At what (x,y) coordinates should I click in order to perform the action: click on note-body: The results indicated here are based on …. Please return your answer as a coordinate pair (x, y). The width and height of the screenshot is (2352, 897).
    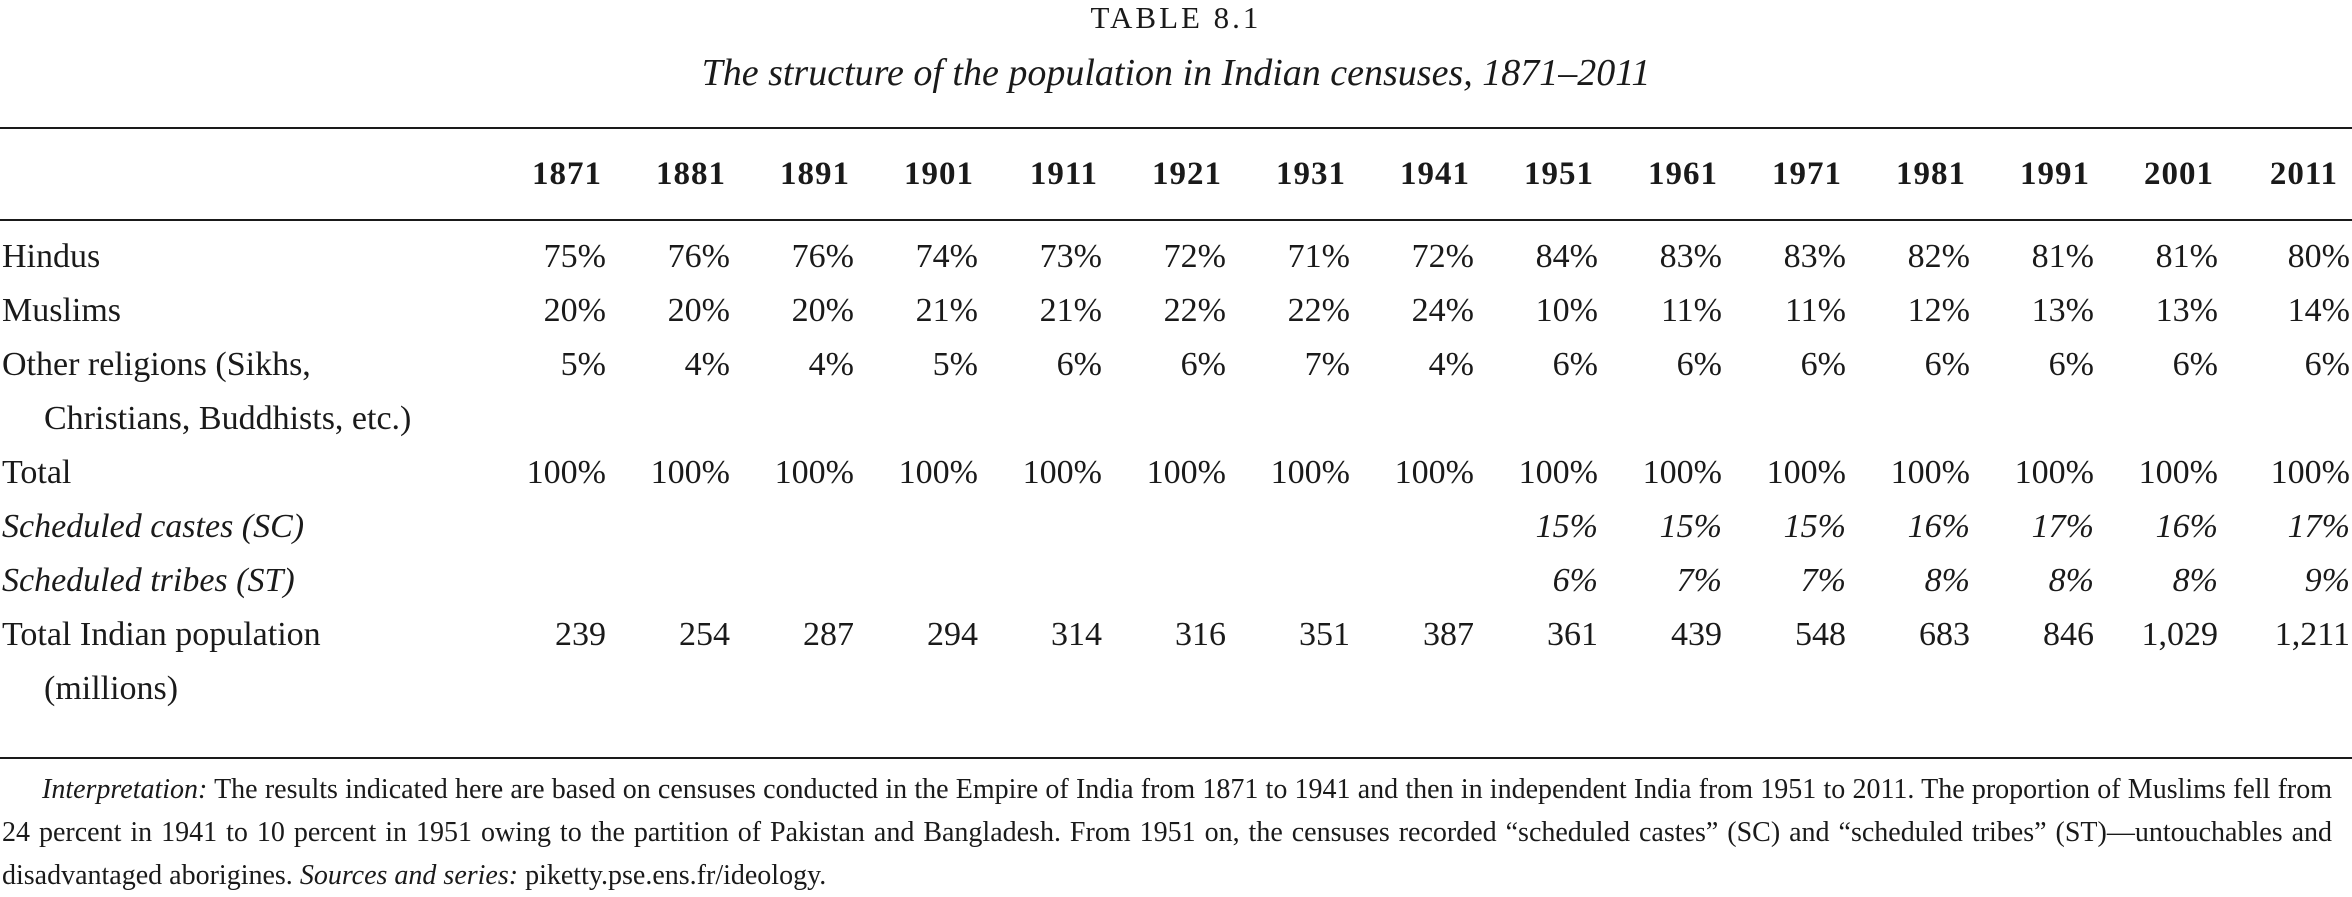
    Looking at the image, I should click on (1167, 832).